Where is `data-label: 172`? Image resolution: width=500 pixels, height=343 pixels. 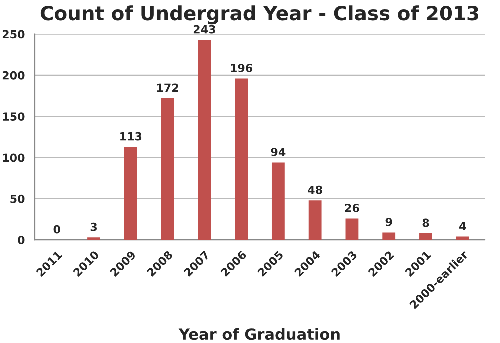
data-label: 172 is located at coordinates (167, 88).